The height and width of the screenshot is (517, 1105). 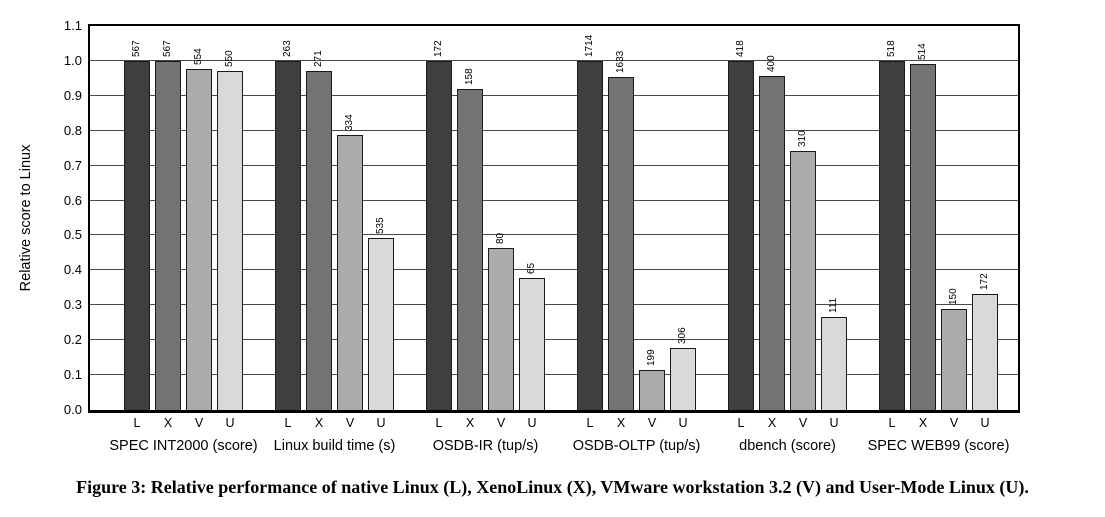 I want to click on bar-value-label: 306, so click(x=682, y=335).